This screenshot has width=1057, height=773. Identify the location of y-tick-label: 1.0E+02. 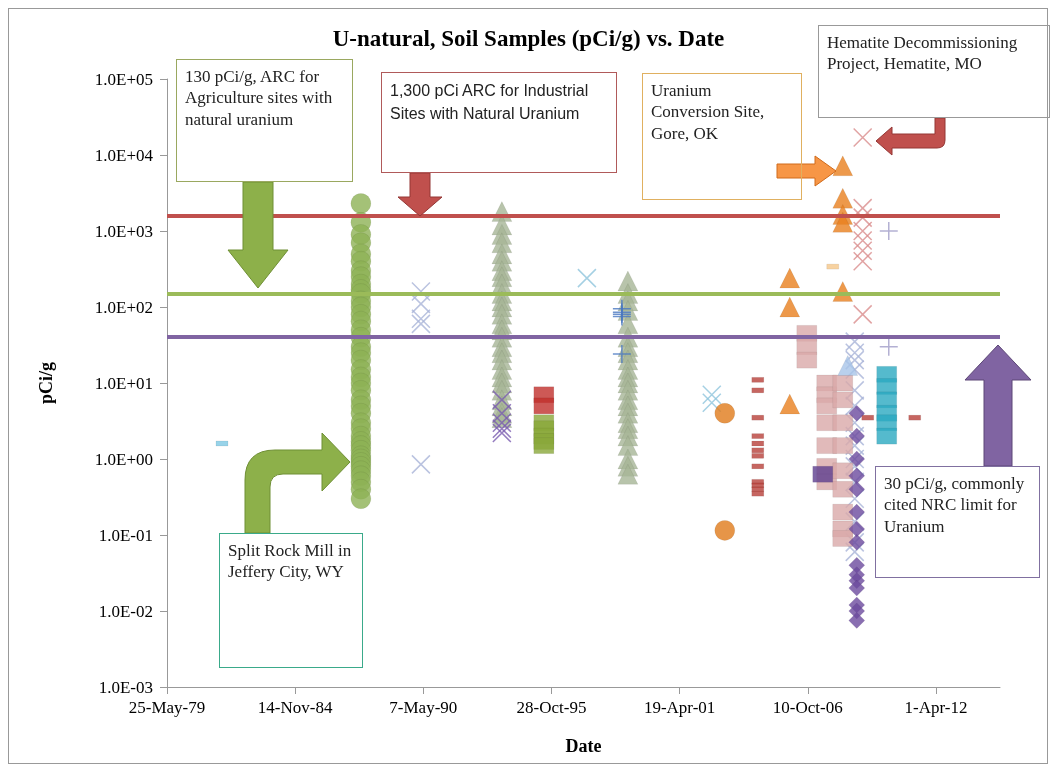
(123, 307).